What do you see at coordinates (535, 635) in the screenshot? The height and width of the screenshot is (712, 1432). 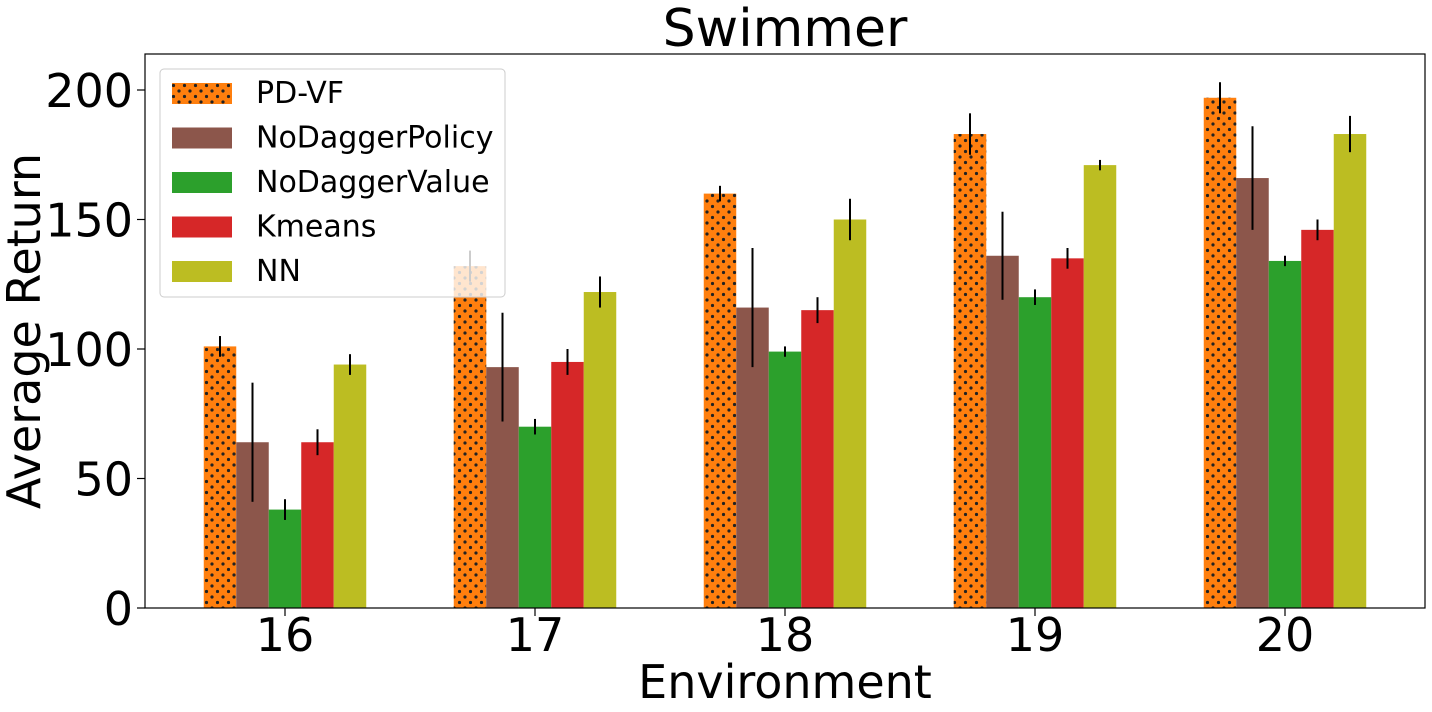 I see `x-tick-label-17: 17` at bounding box center [535, 635].